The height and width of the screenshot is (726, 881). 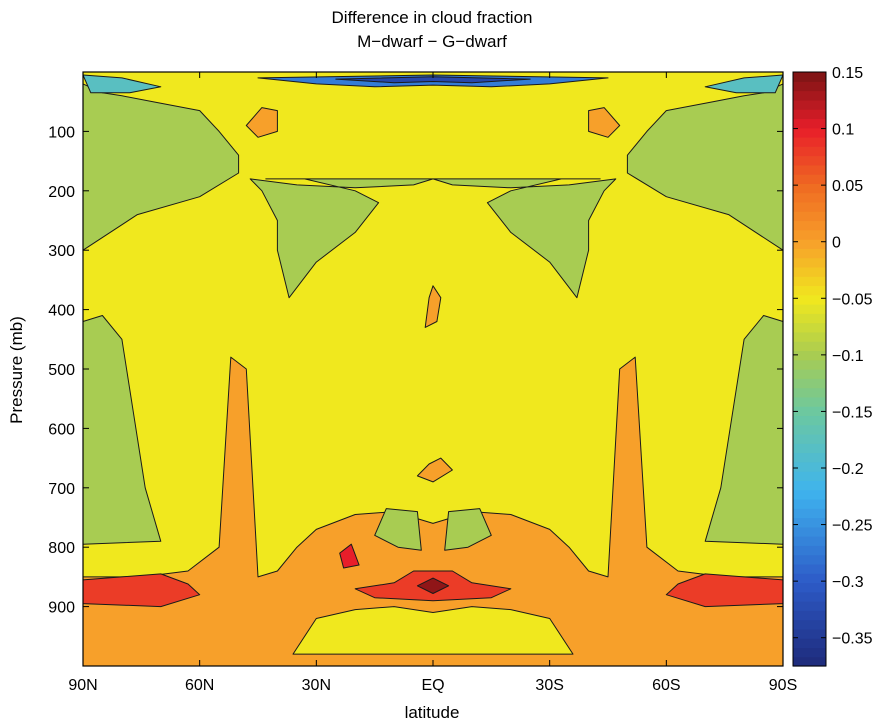 I want to click on y-tick-label: 600, so click(x=61, y=429).